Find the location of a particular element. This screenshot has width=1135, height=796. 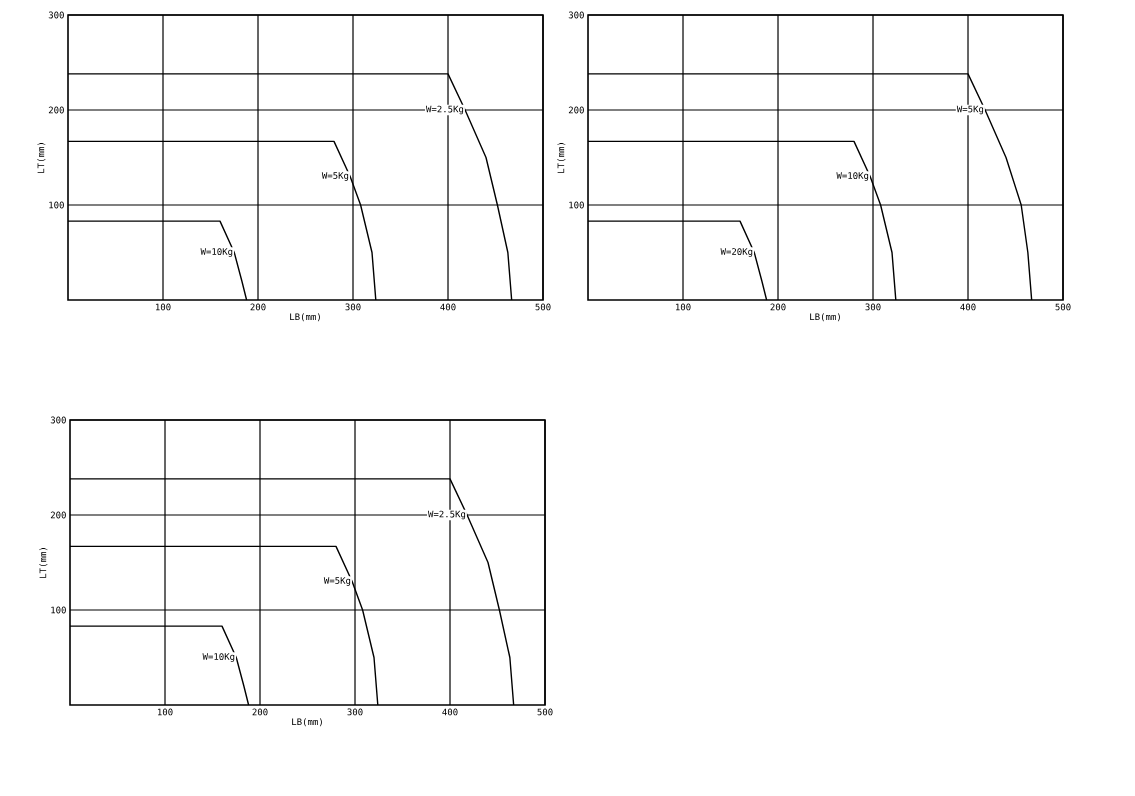

series-label: W=20Kg is located at coordinates (736, 252).